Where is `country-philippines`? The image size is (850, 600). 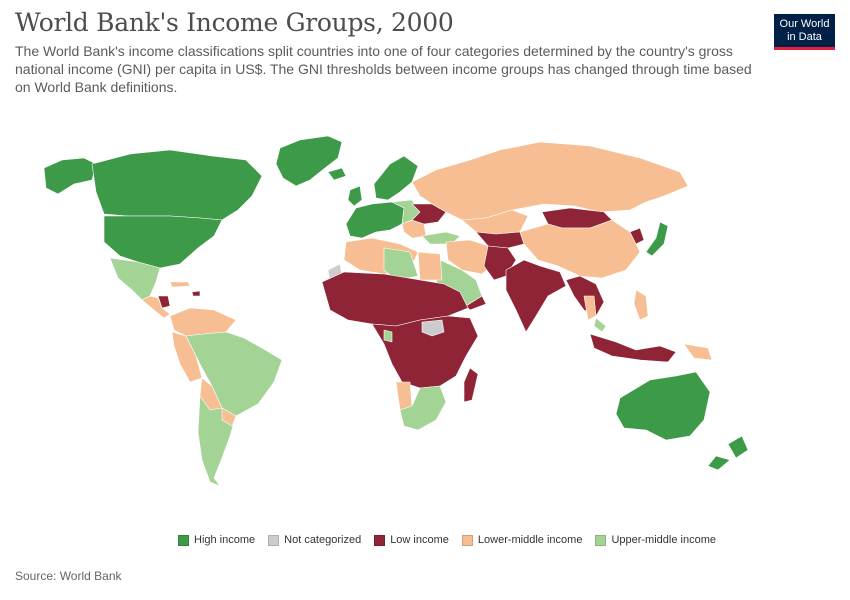
country-philippines is located at coordinates (641, 305).